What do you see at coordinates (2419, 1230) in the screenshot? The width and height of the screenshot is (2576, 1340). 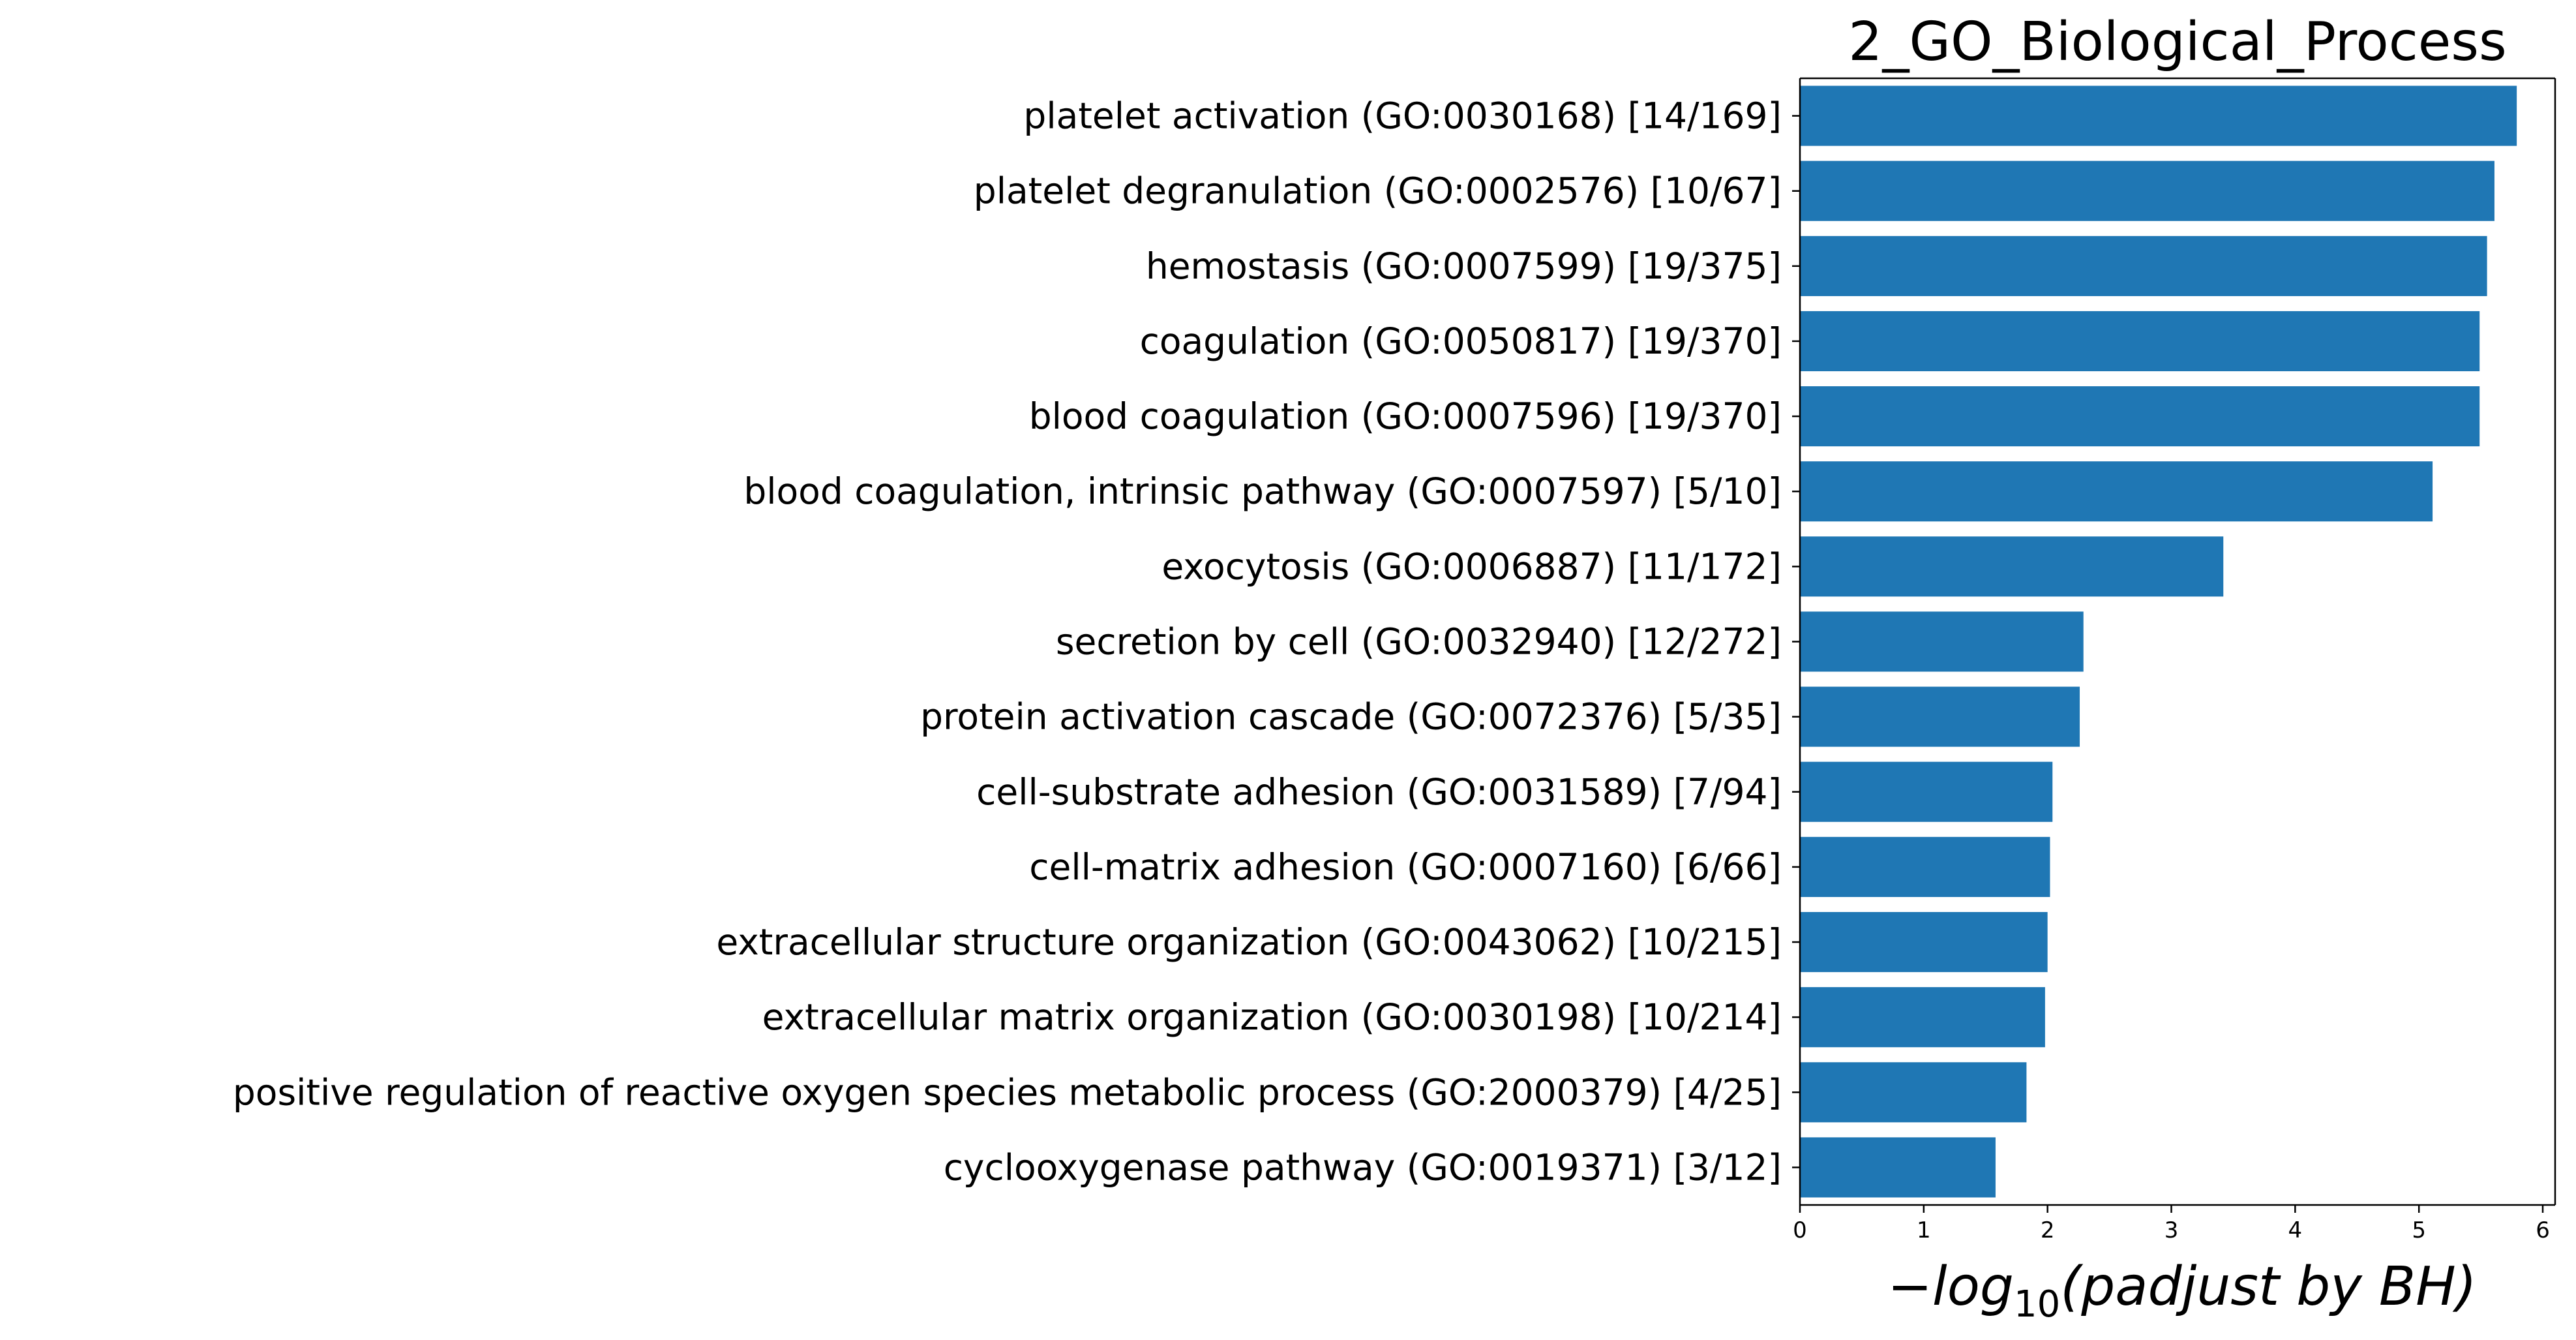 I see `x-tick-label: 5` at bounding box center [2419, 1230].